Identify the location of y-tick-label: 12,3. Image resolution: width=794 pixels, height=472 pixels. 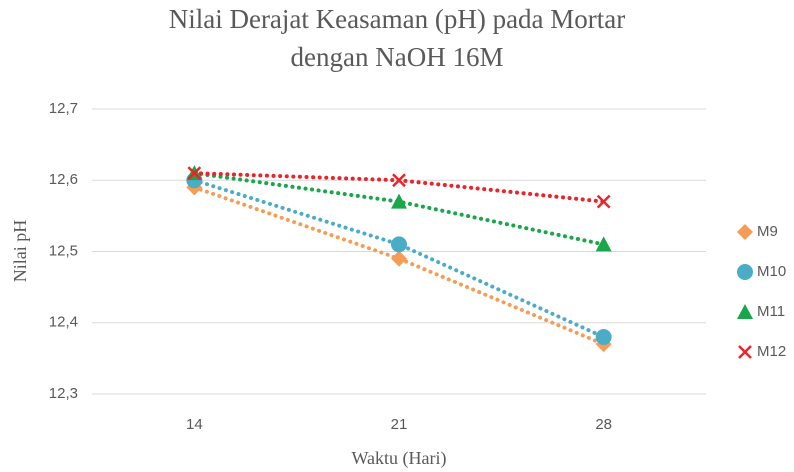
(63, 393).